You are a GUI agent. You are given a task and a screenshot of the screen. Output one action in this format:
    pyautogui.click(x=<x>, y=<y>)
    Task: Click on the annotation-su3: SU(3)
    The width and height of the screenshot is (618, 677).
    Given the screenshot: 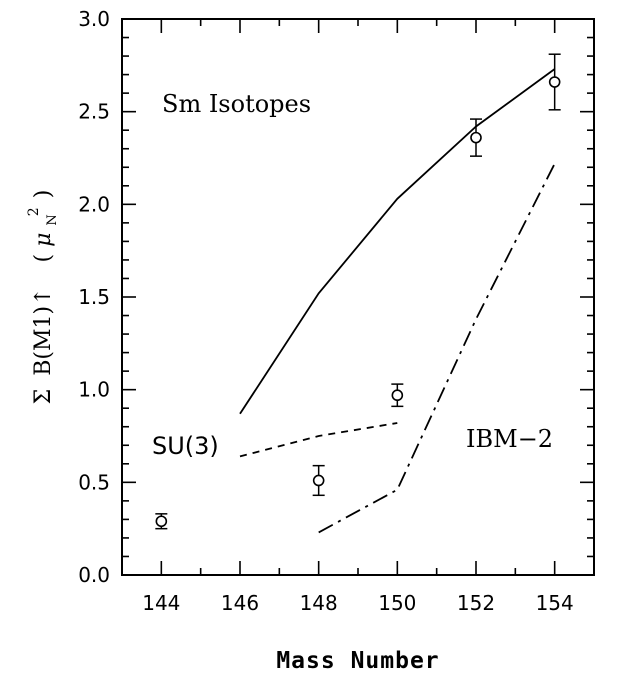 What is the action you would take?
    pyautogui.click(x=185, y=446)
    